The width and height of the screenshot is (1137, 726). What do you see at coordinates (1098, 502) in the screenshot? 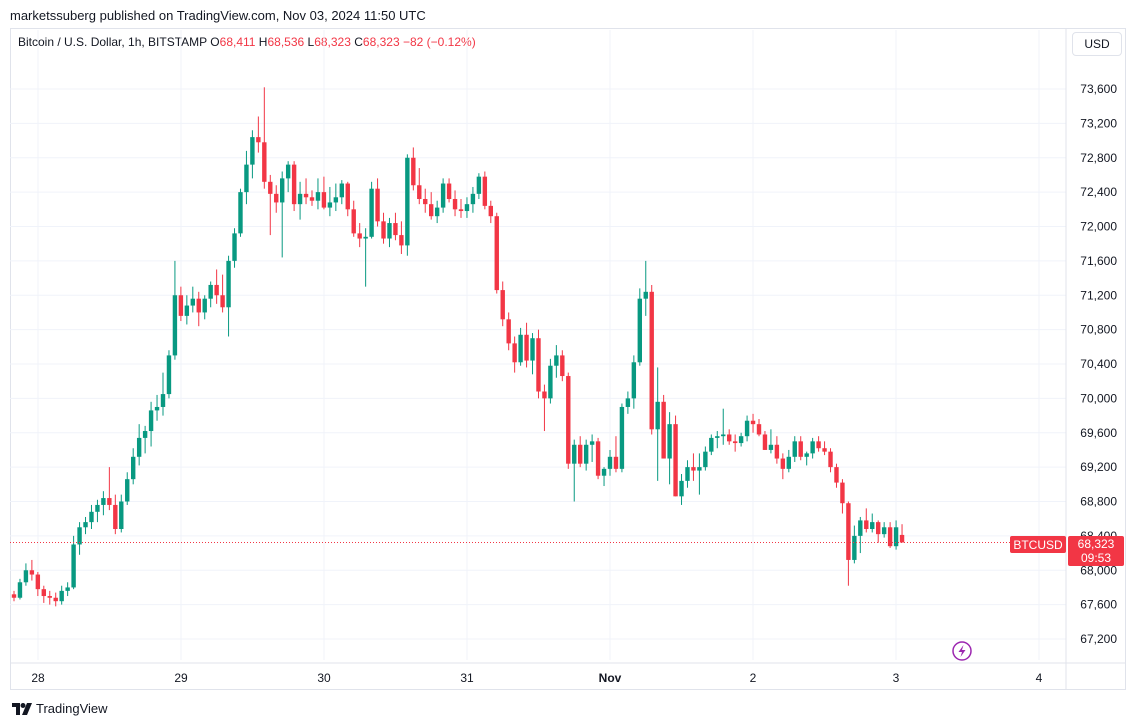
I see `price-tick-label: 68,800` at bounding box center [1098, 502].